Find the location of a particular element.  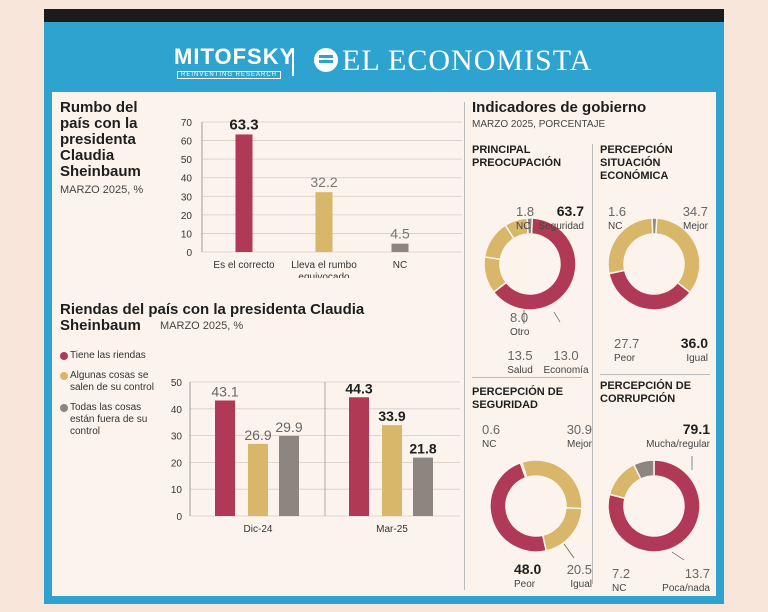

donut-category-label: Mucha/regular is located at coordinates (678, 444).